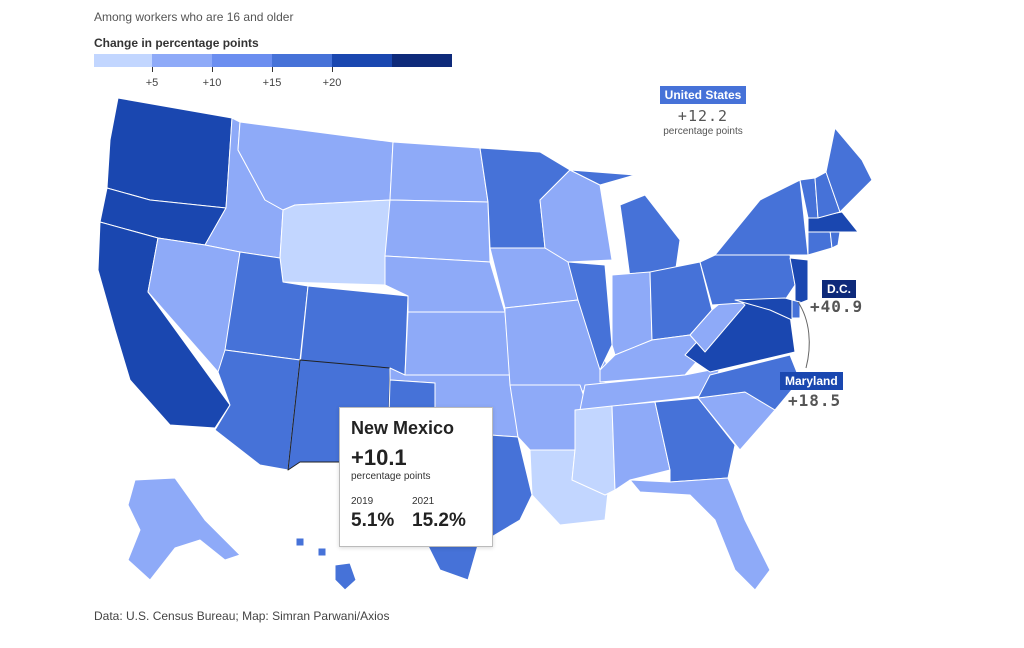  Describe the element at coordinates (815, 400) in the screenshot. I see `maryland-value: +18.5` at that location.